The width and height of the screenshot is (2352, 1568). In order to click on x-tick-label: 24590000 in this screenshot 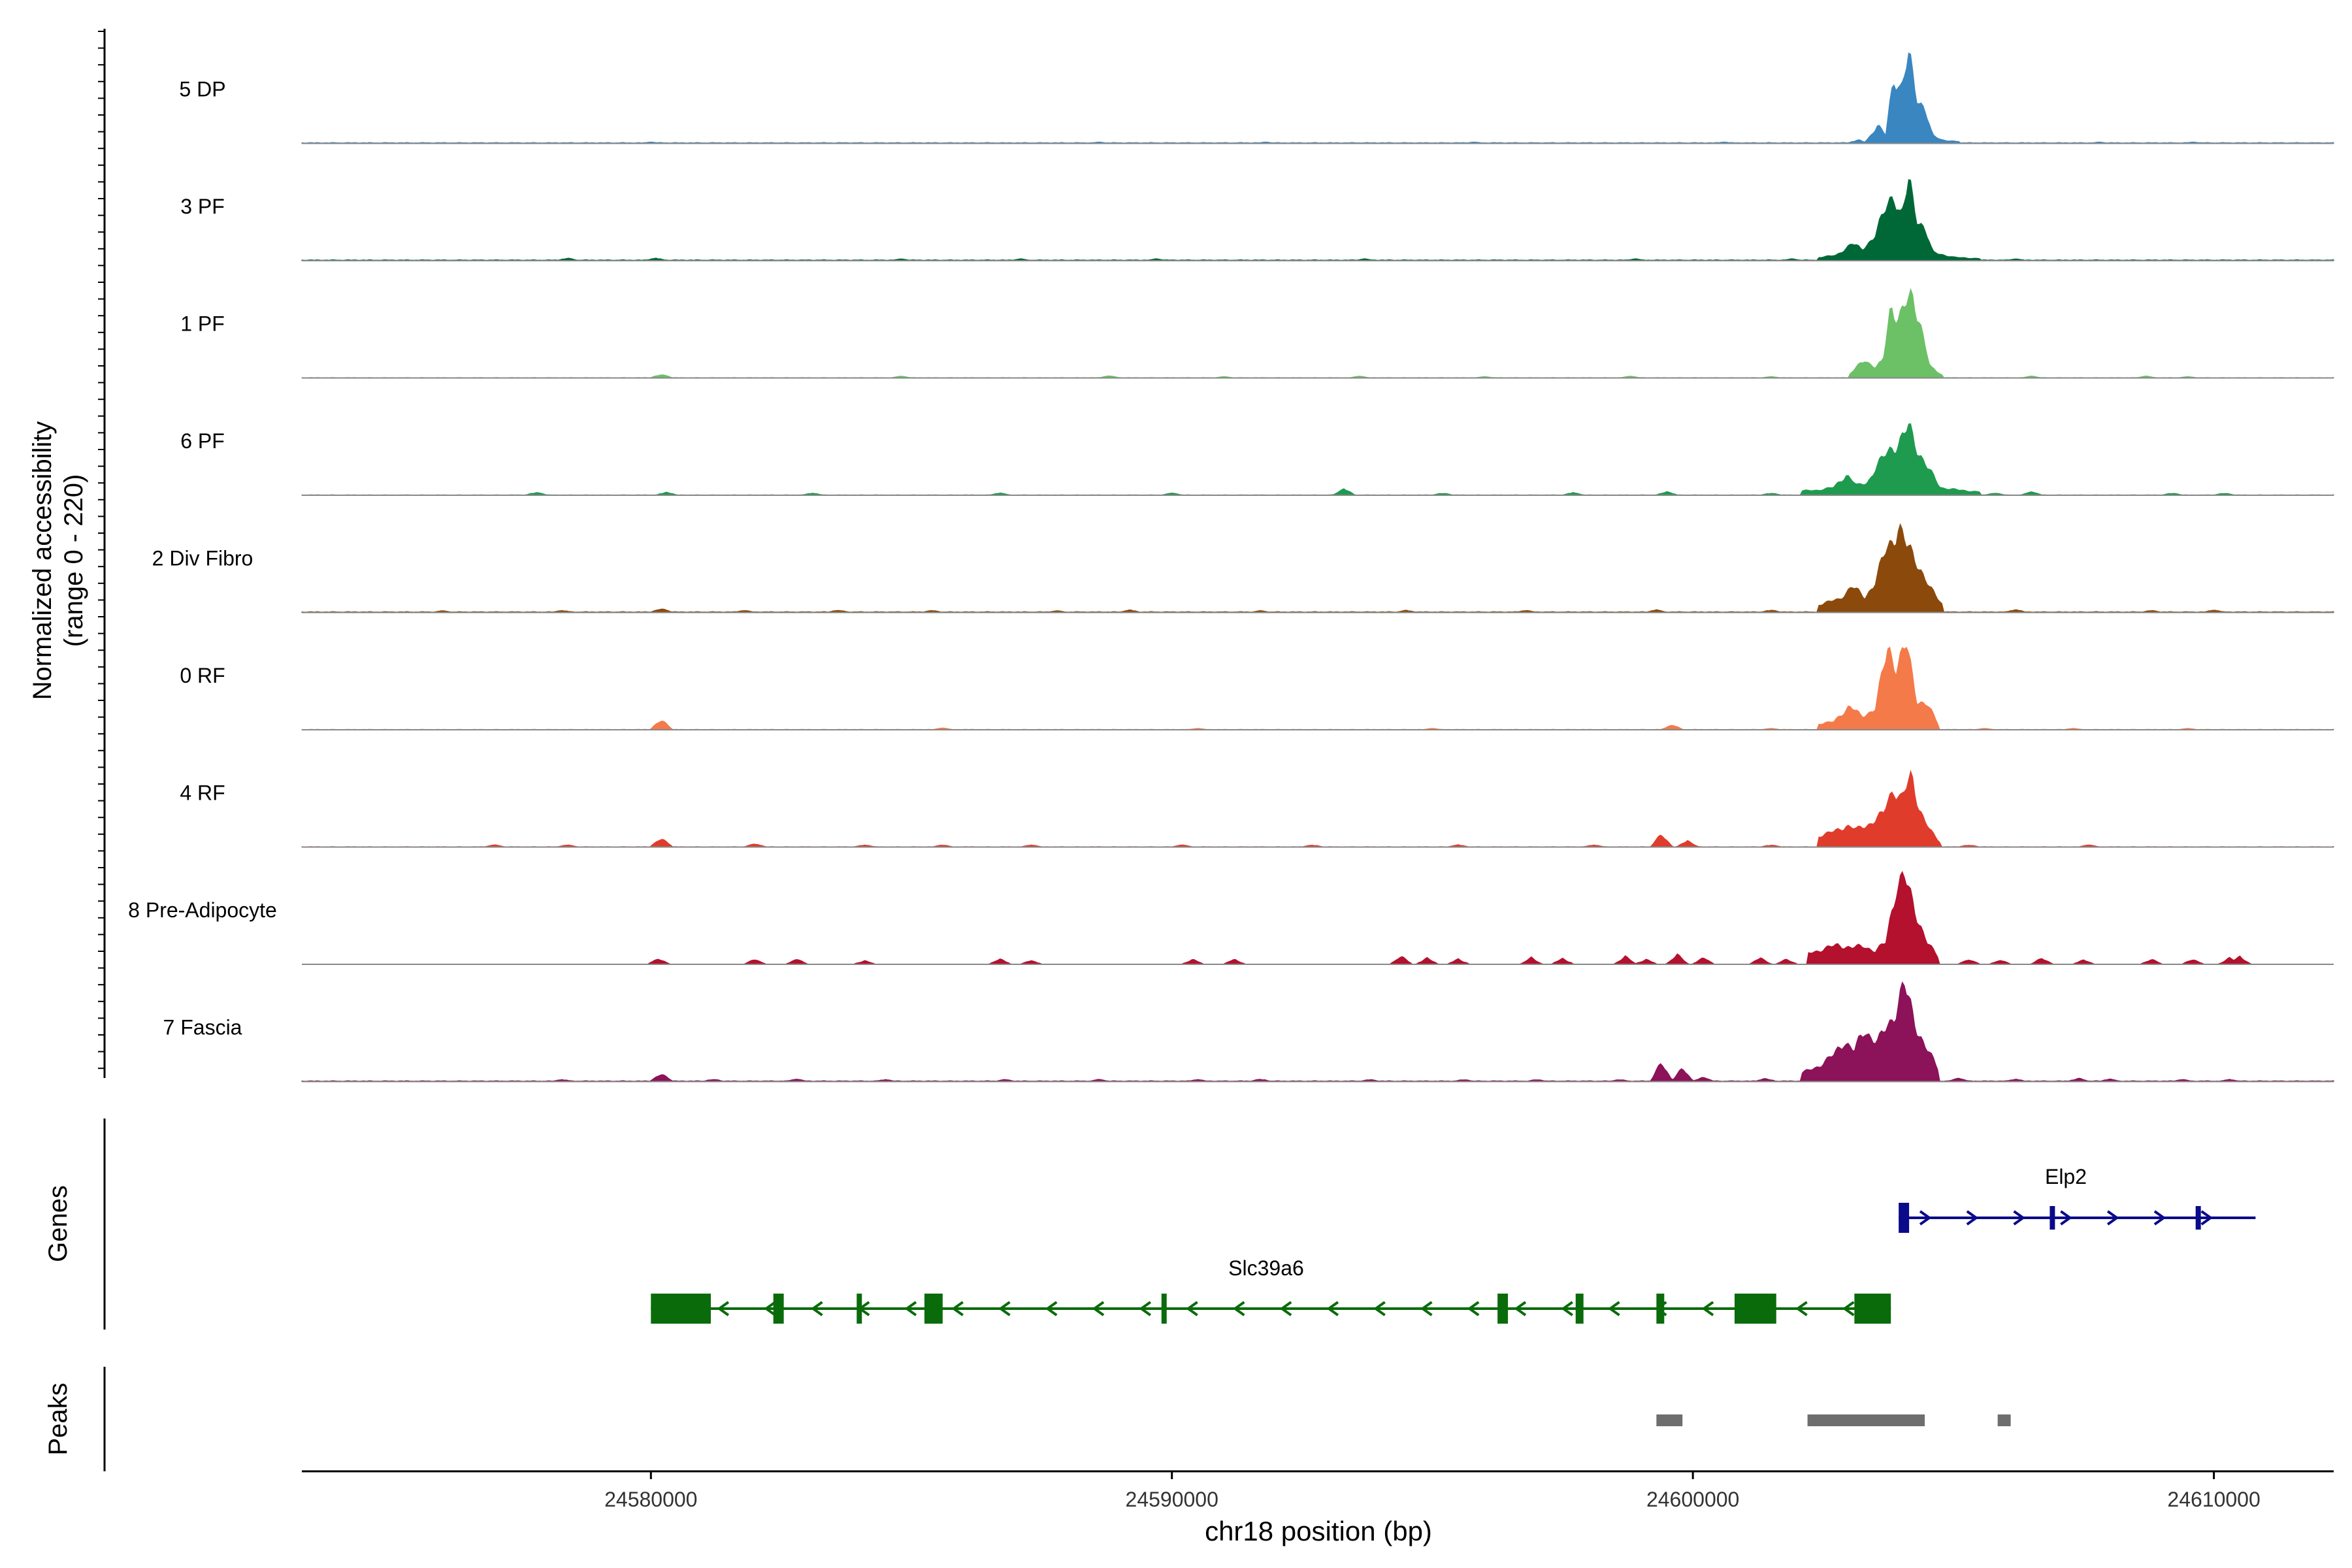, I will do `click(1172, 1499)`.